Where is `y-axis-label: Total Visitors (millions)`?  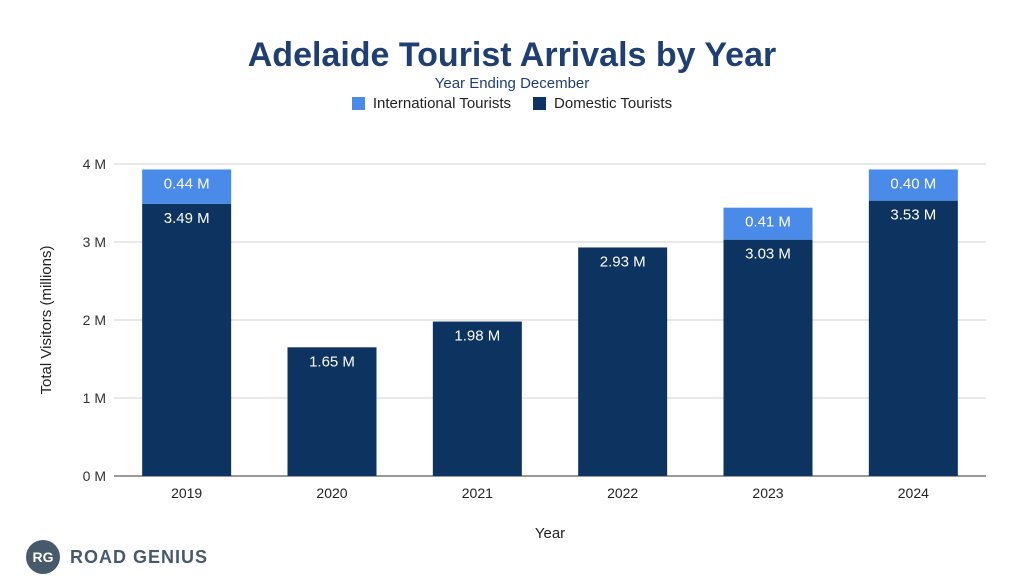
y-axis-label: Total Visitors (millions) is located at coordinates (46, 320).